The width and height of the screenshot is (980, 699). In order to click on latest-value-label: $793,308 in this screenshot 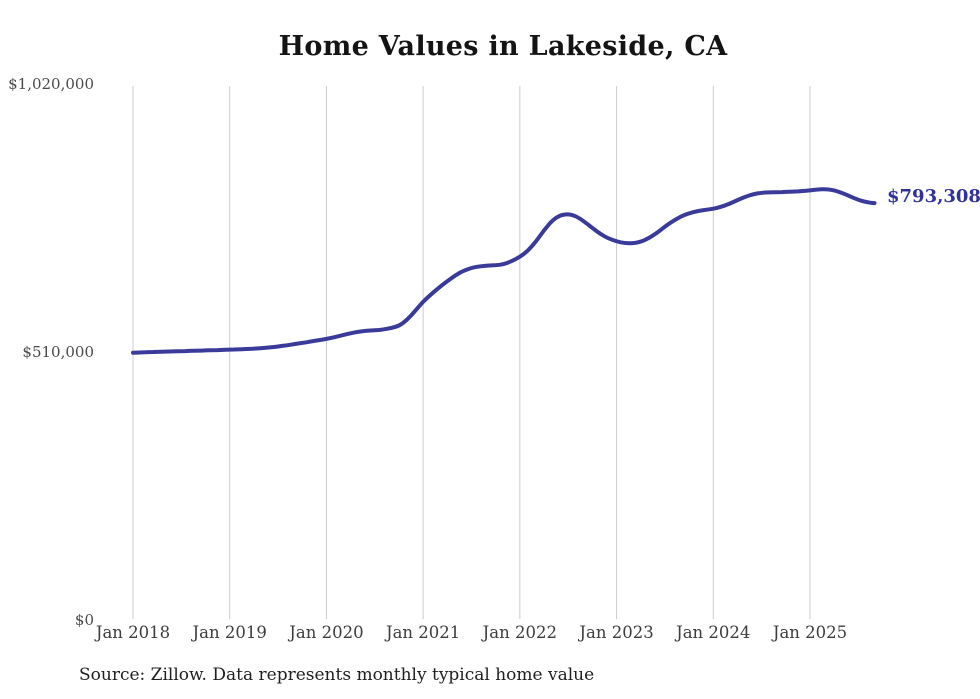, I will do `click(933, 196)`.